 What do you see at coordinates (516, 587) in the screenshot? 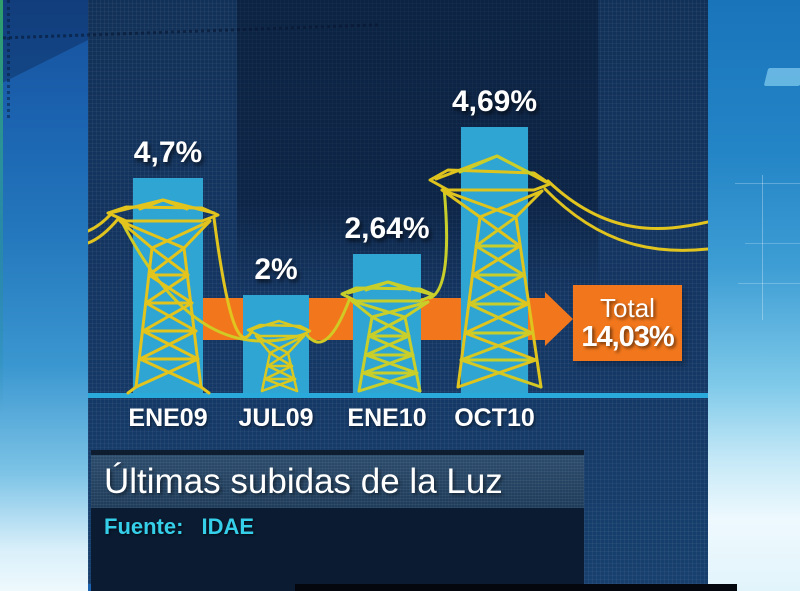
I see `bottom-black-strip` at bounding box center [516, 587].